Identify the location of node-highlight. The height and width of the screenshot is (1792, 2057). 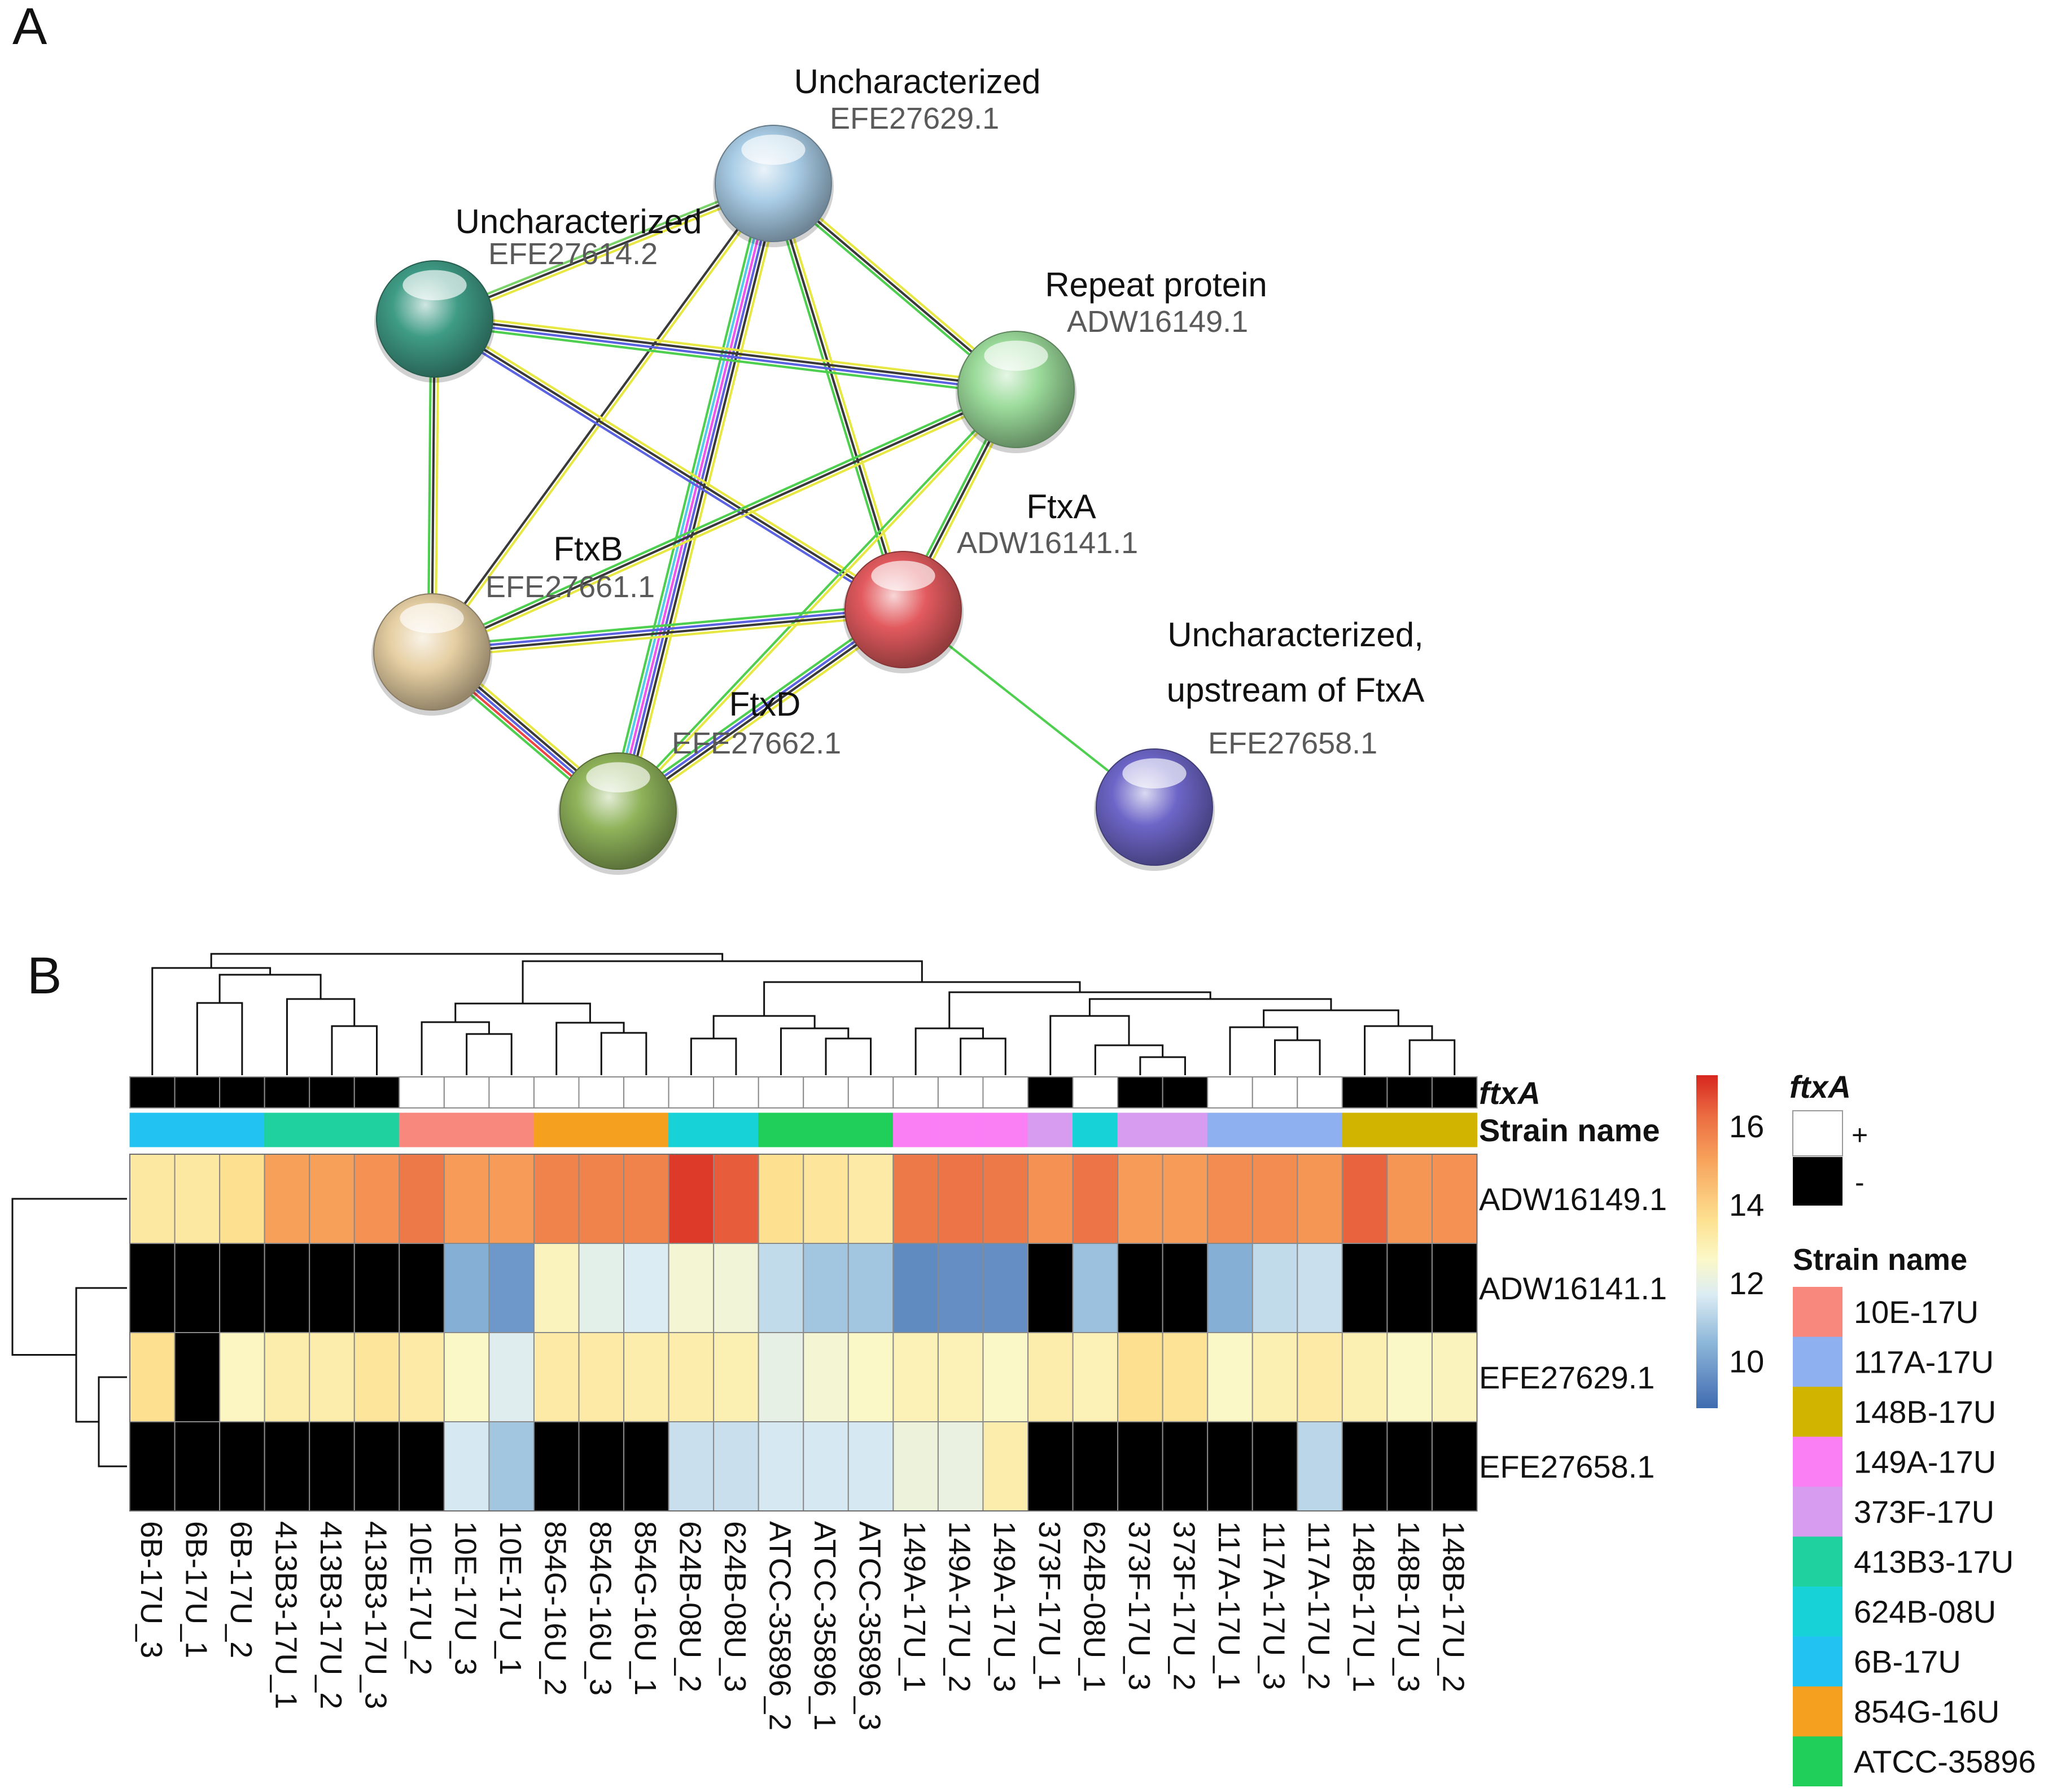
(618, 777).